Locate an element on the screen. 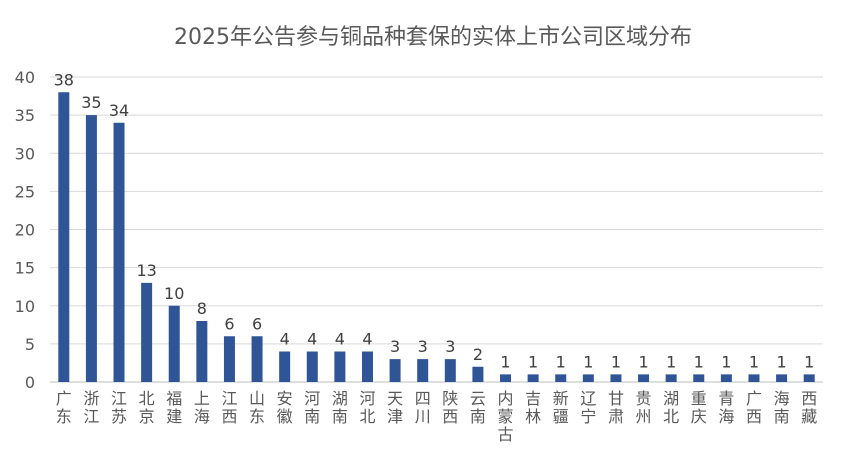 The width and height of the screenshot is (867, 464). y-tick-label: 25 is located at coordinates (25, 191).